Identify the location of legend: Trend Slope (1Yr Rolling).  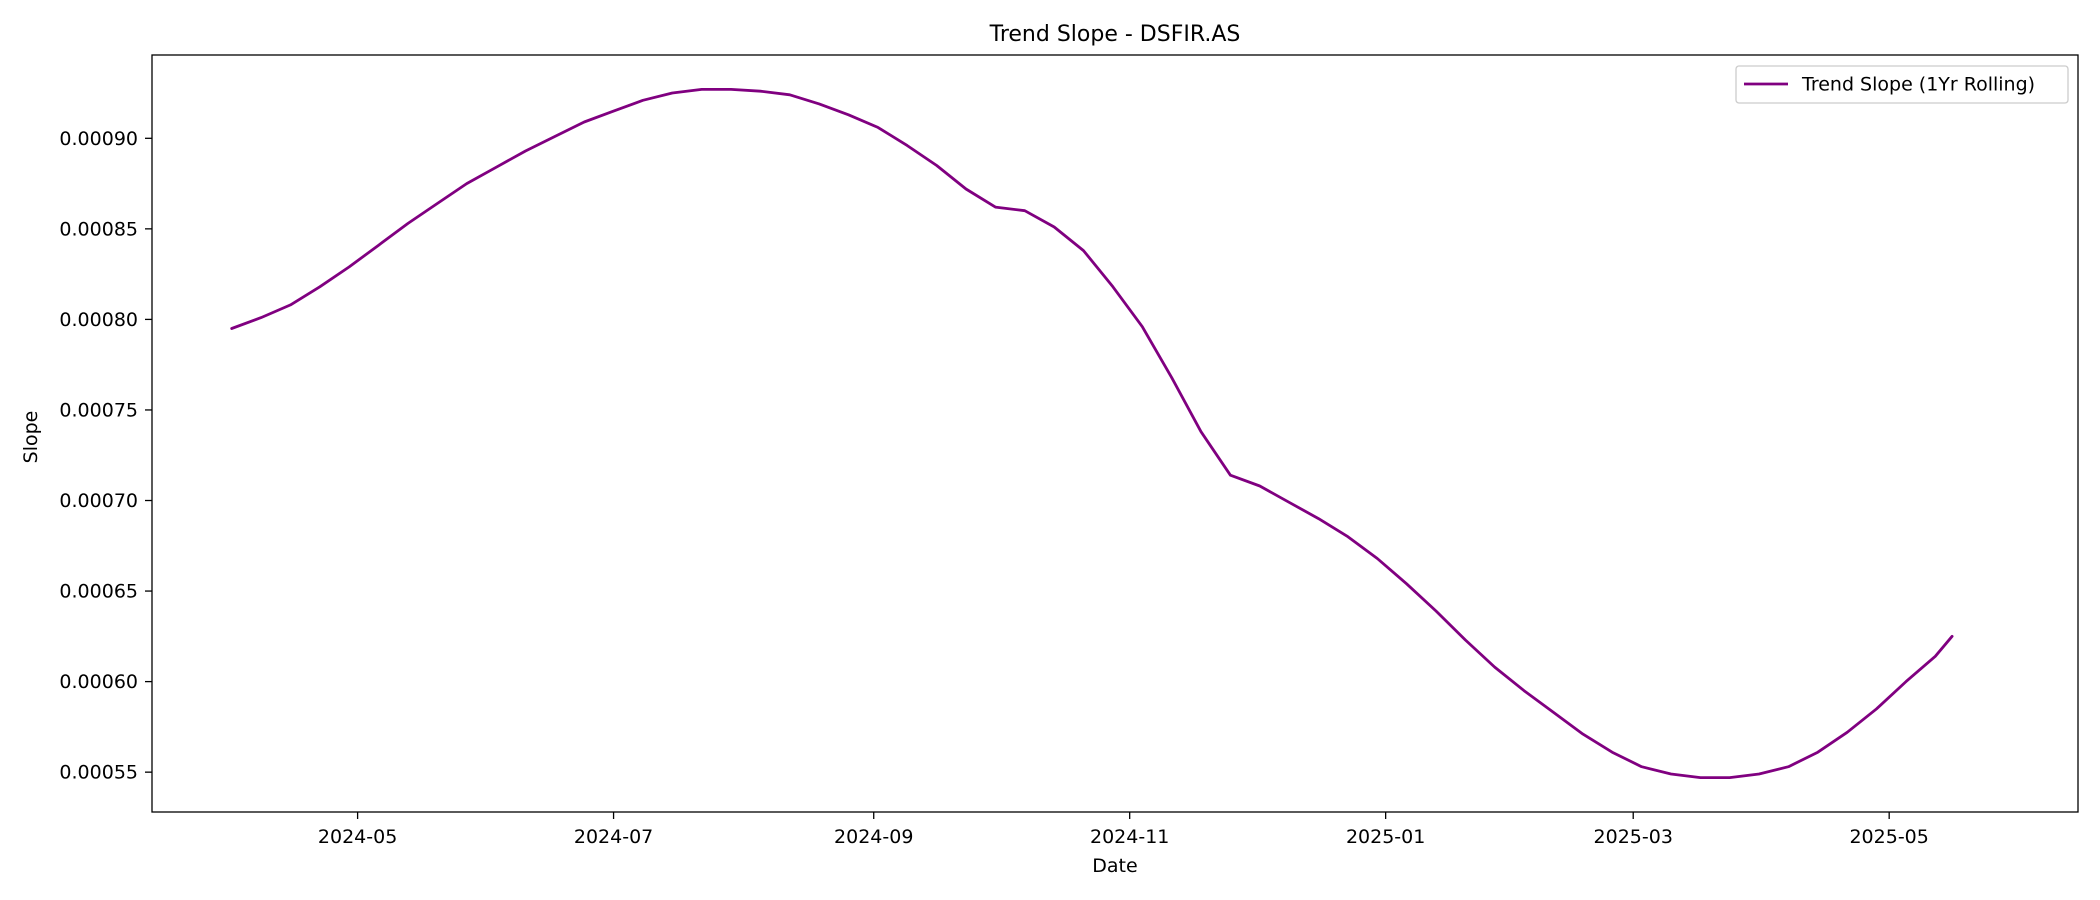
(1902, 84).